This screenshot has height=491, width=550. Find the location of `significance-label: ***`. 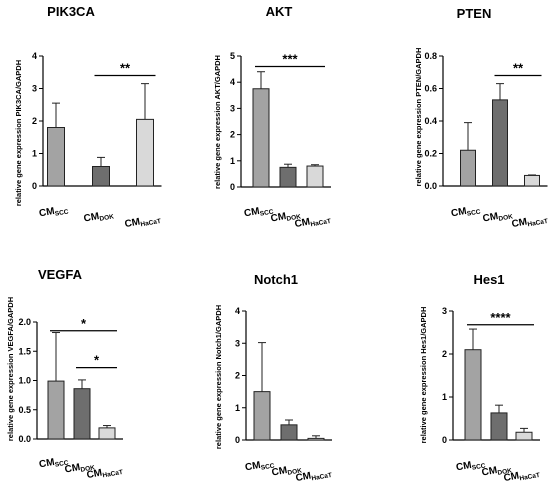

significance-label: *** is located at coordinates (290, 58).